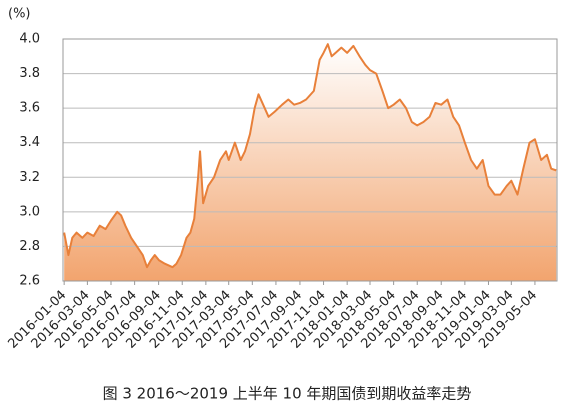  Describe the element at coordinates (29, 281) in the screenshot. I see `y-tick-label: 2.6` at that location.